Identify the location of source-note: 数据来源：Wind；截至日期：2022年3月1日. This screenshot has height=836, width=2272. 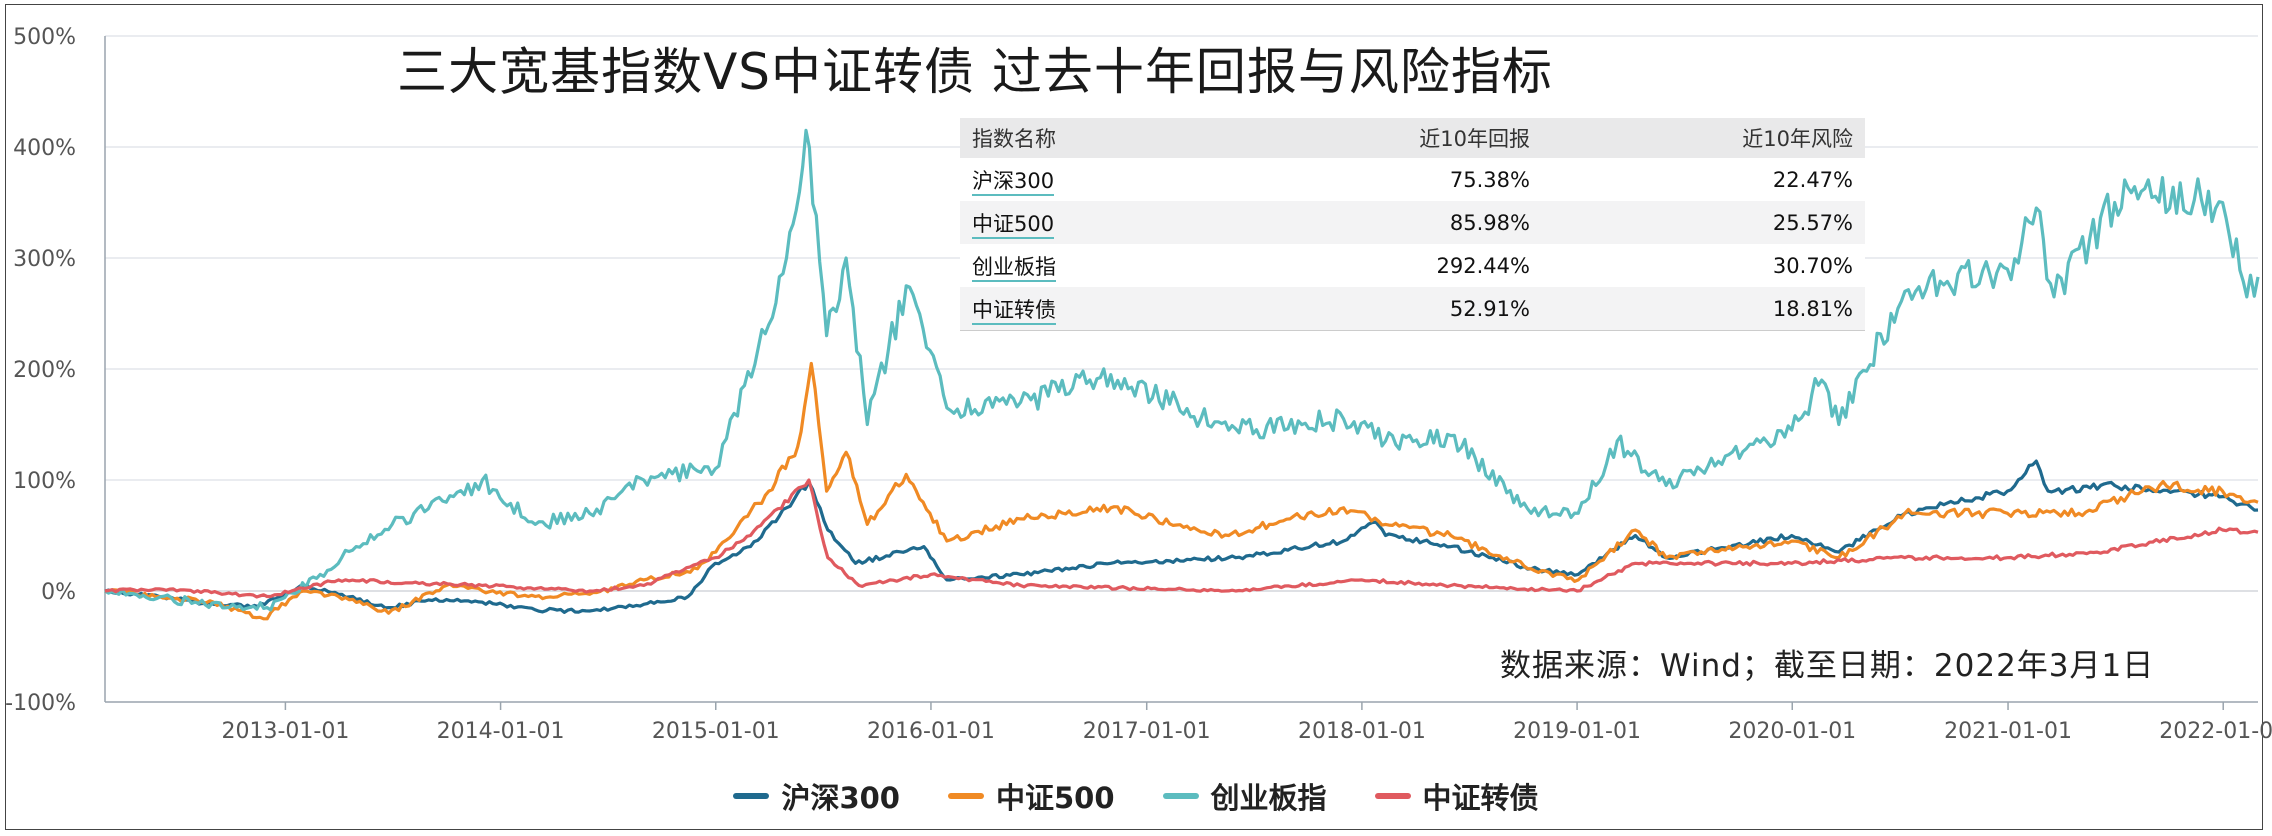
(1827, 666).